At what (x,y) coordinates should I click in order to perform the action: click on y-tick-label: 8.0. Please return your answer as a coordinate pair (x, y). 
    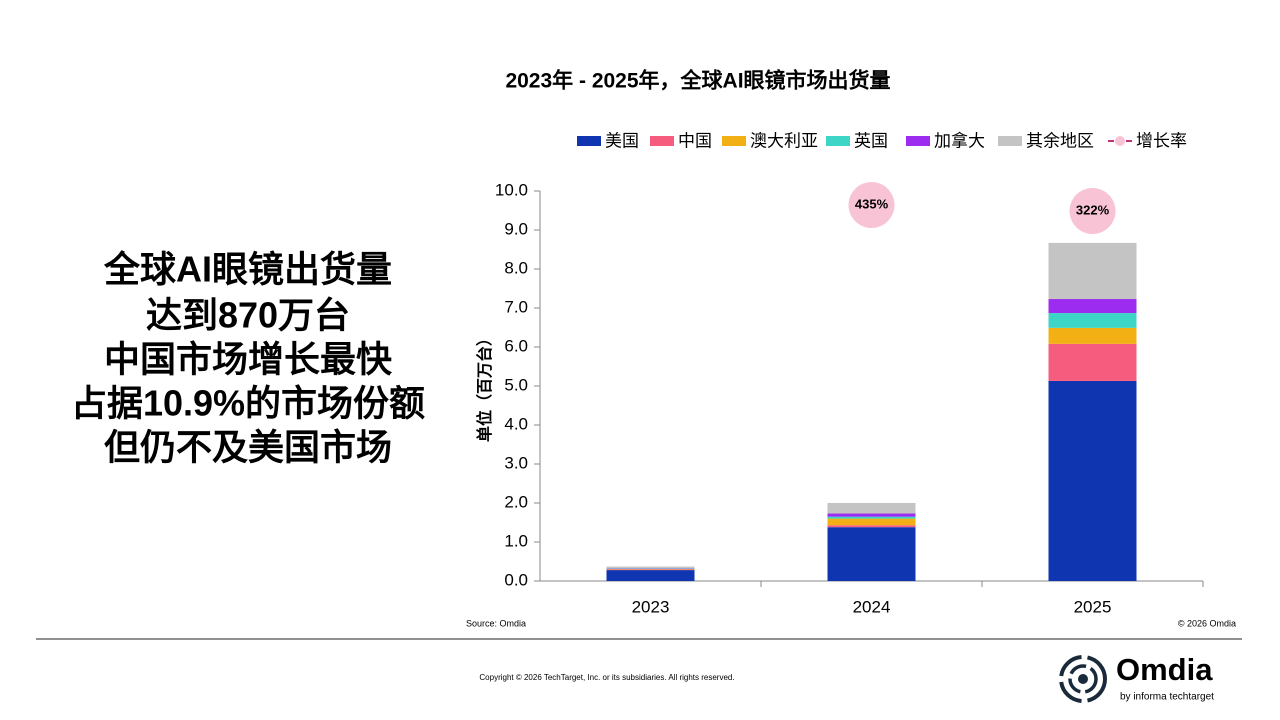
    Looking at the image, I should click on (516, 267).